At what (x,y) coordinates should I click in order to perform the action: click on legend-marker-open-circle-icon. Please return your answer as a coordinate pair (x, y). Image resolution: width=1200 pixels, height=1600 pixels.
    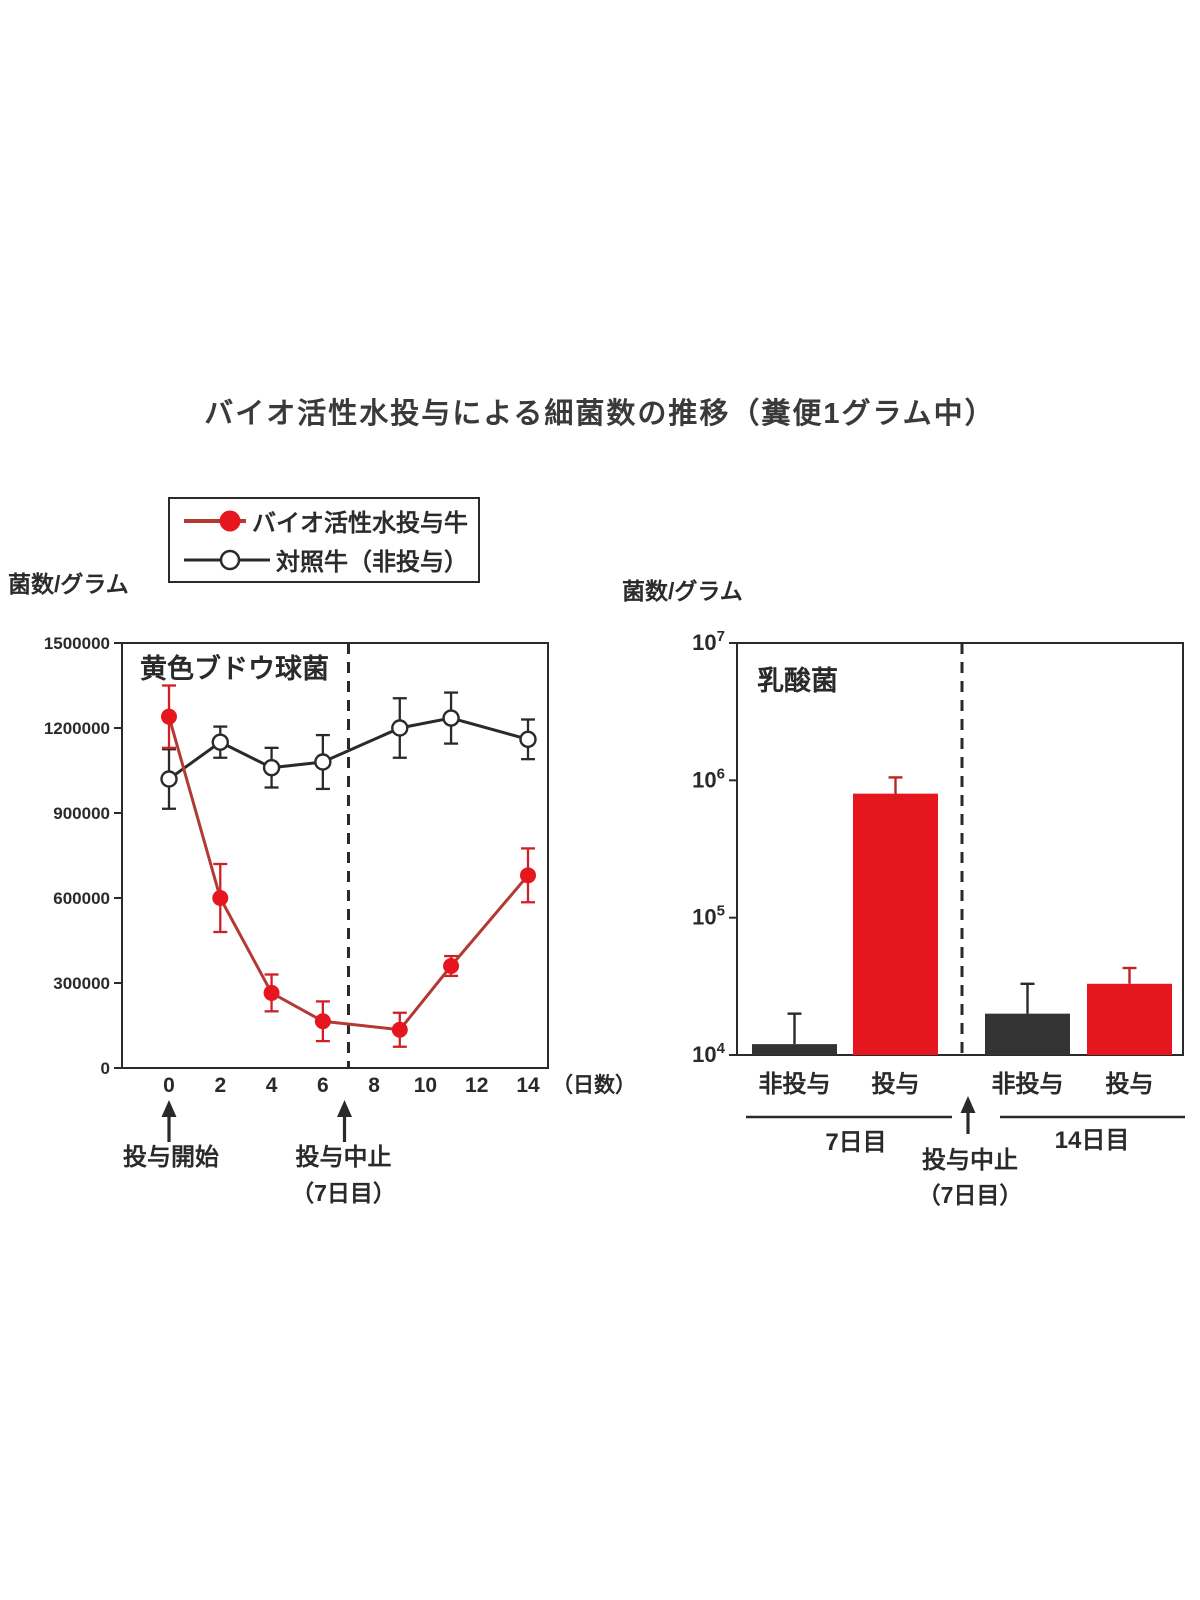
    Looking at the image, I should click on (227, 559).